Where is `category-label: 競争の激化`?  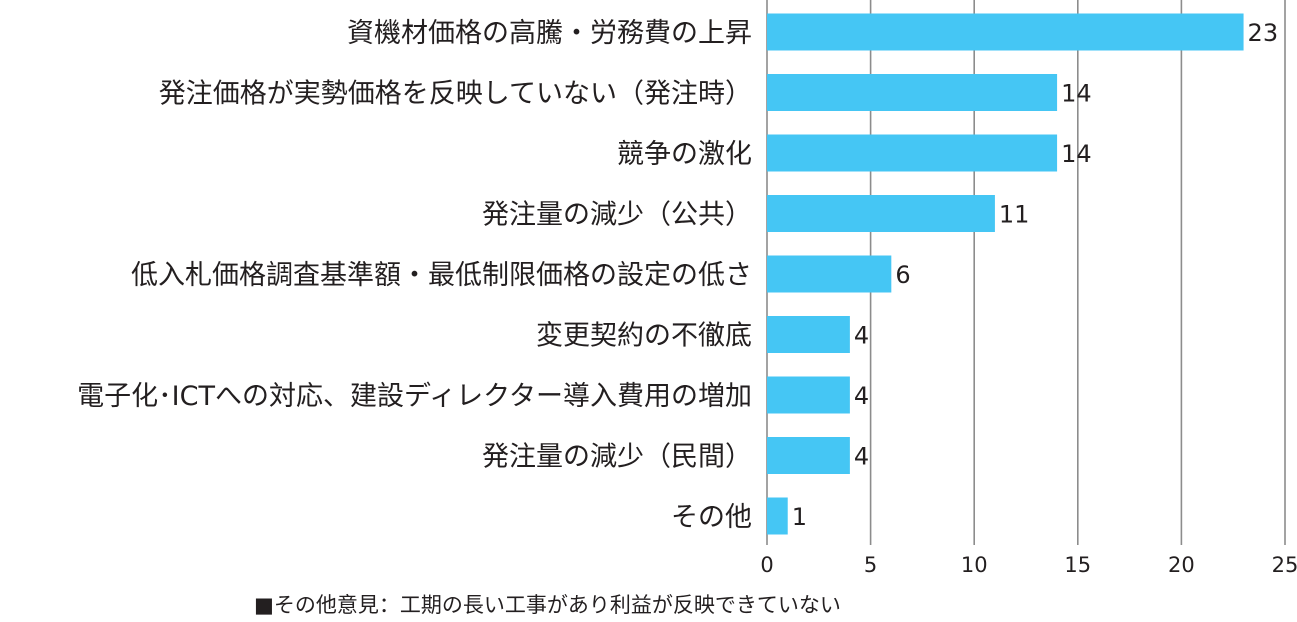 category-label: 競争の激化 is located at coordinates (684, 154).